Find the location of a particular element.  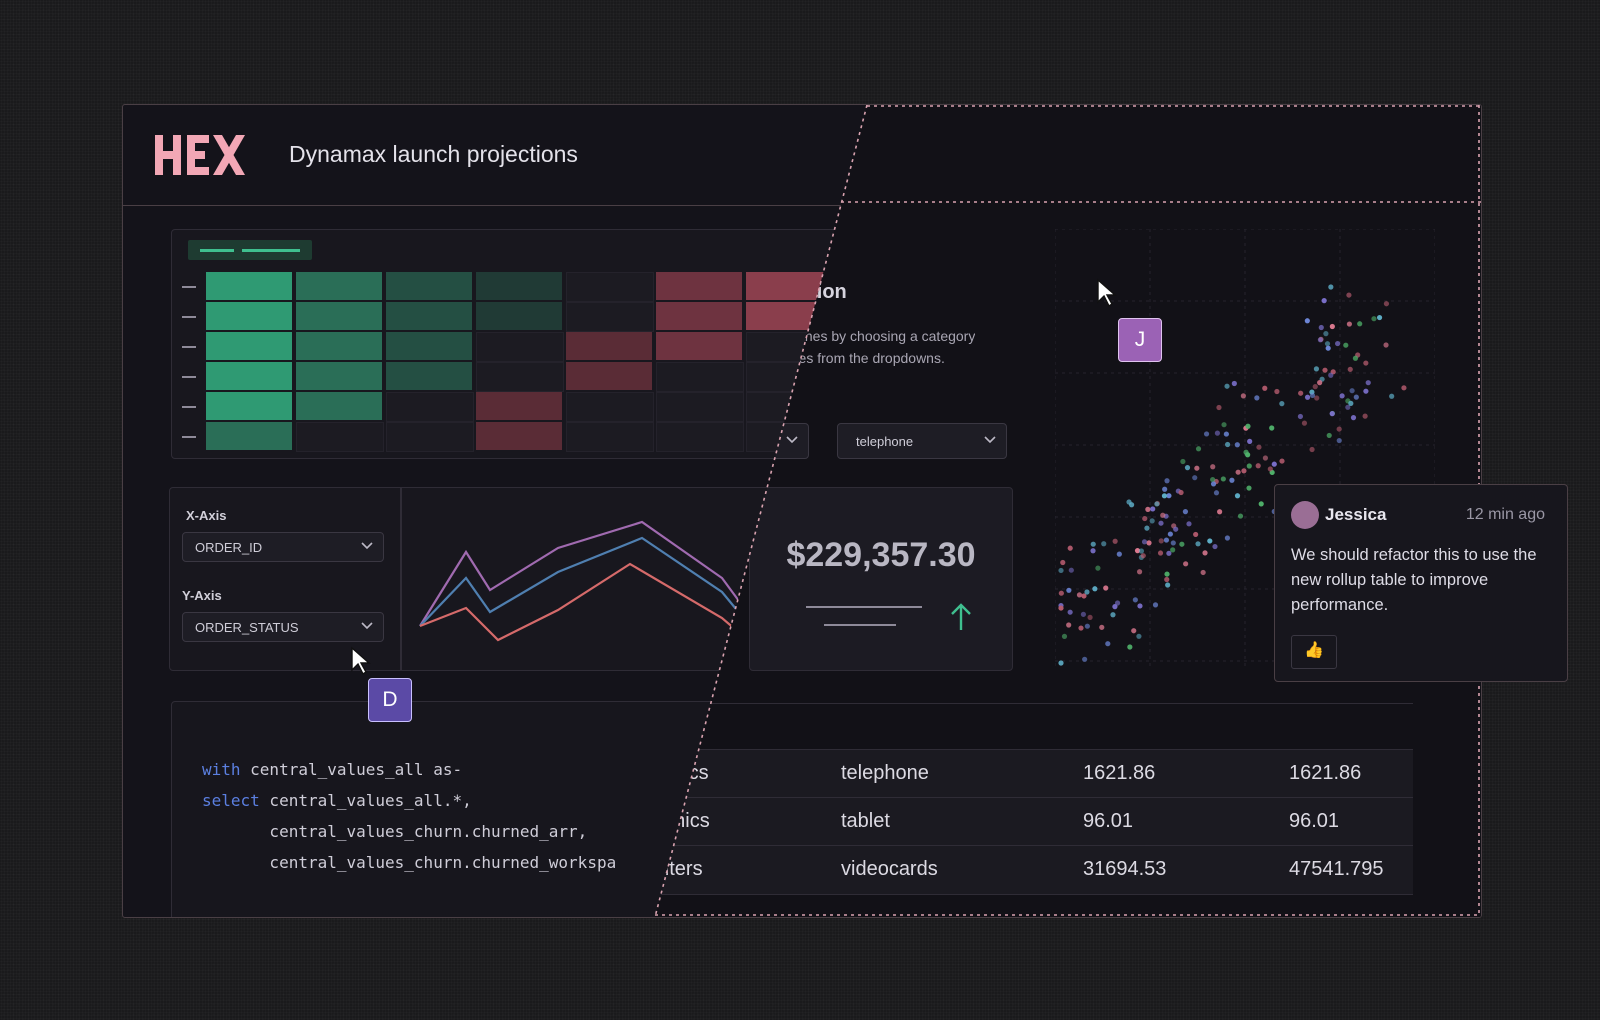

thumbs-up-reaction-button: 👍 is located at coordinates (1314, 652).